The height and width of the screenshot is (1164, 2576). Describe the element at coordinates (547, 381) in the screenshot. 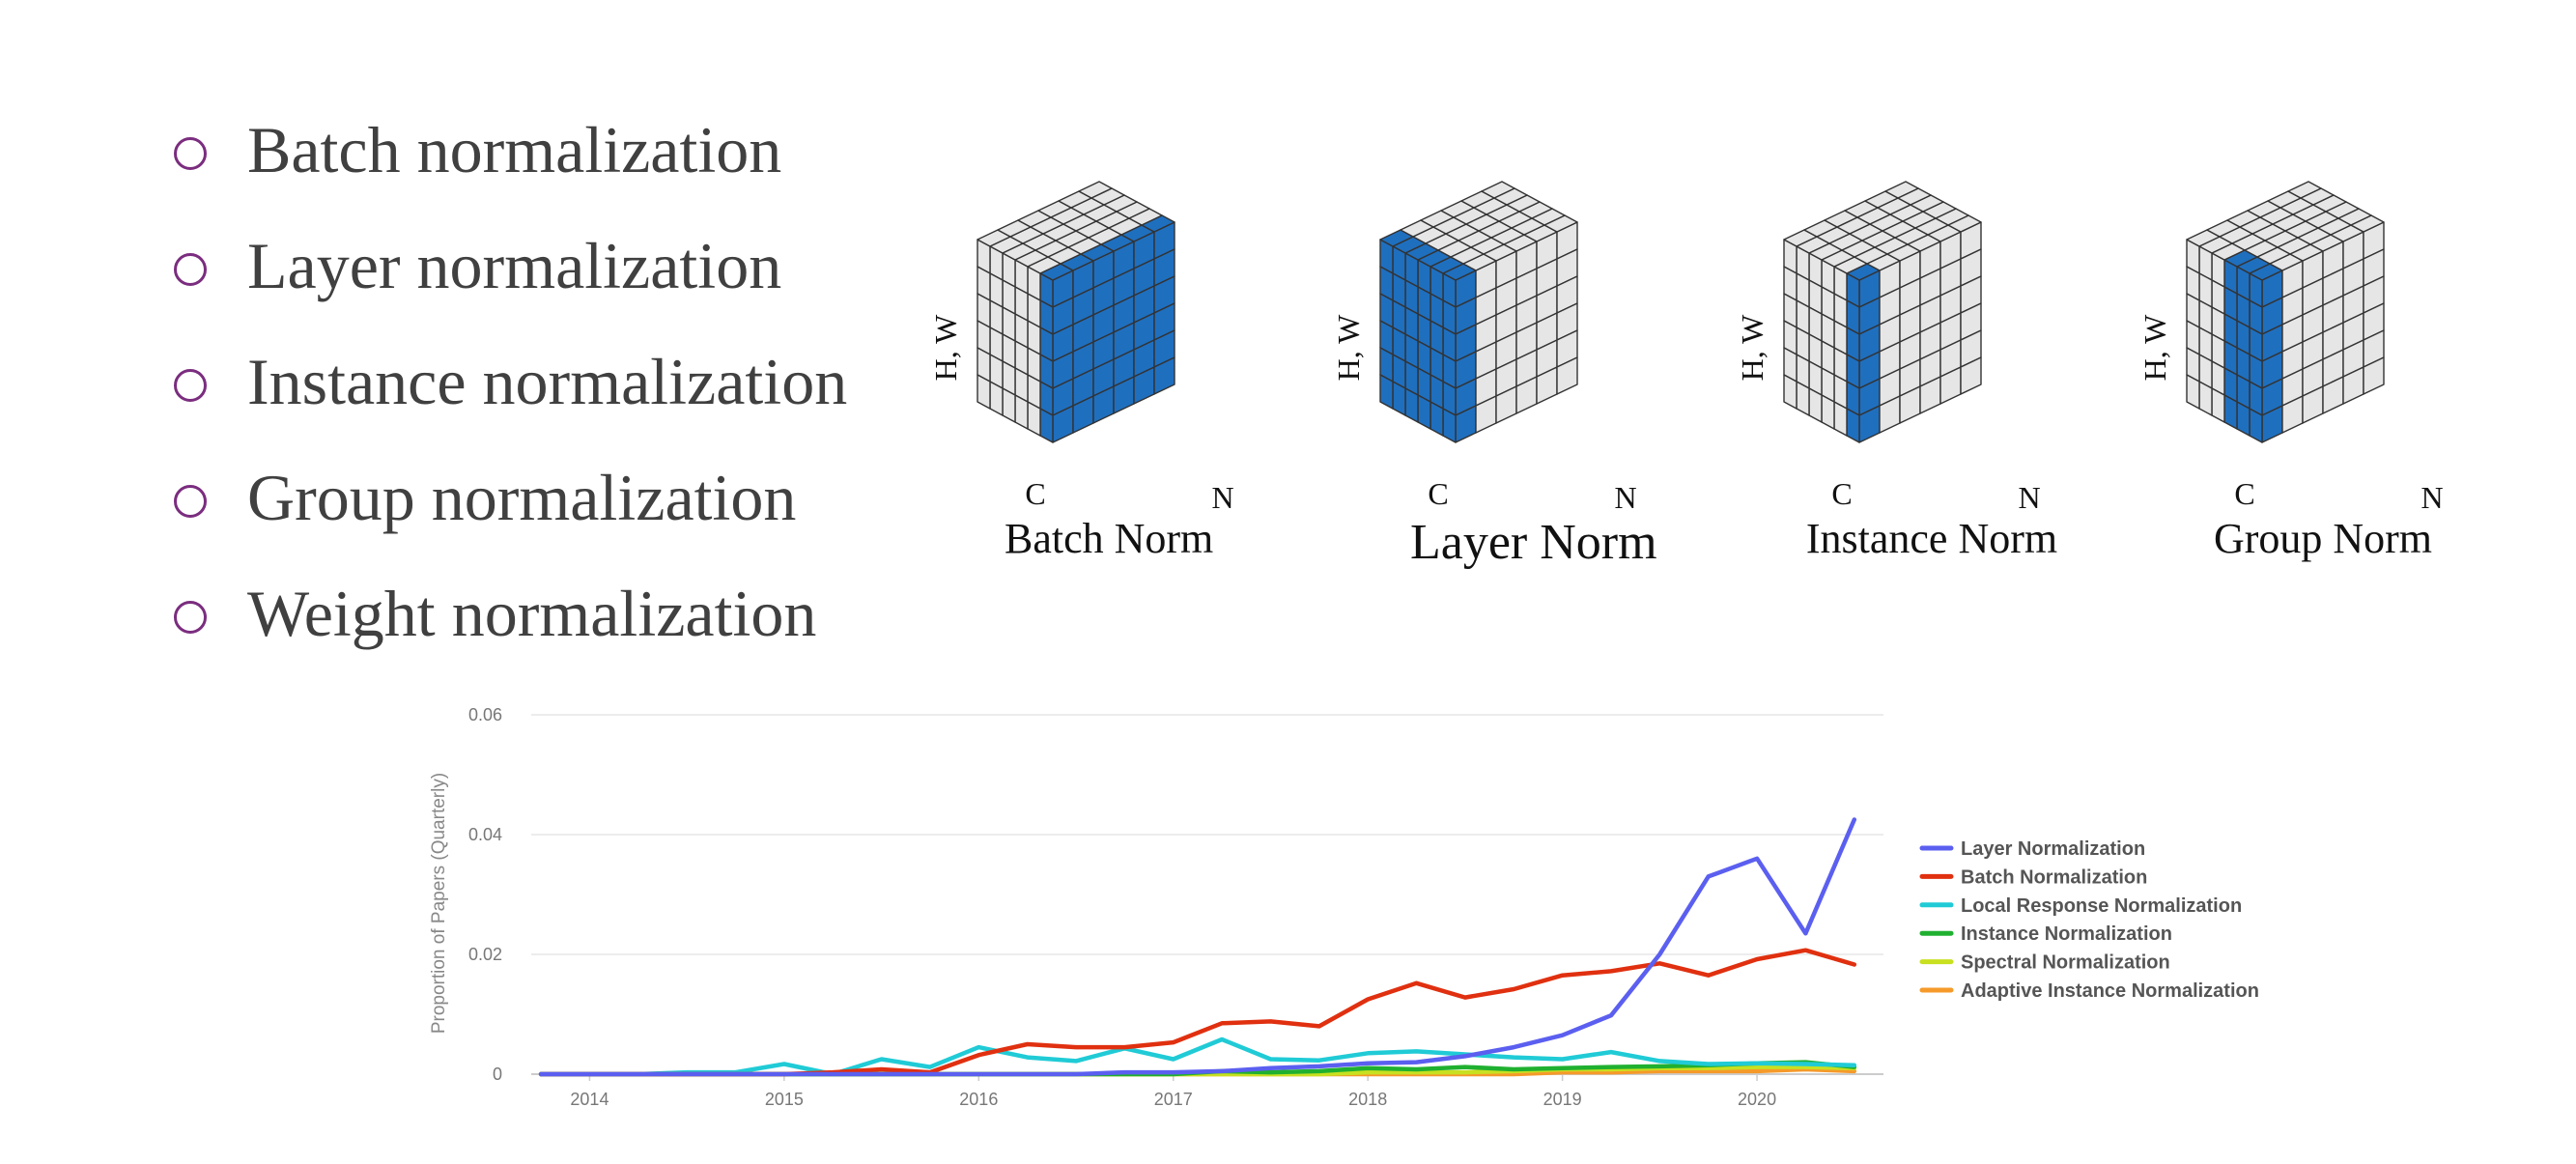

I see `list-item-label: Instance normalization` at that location.